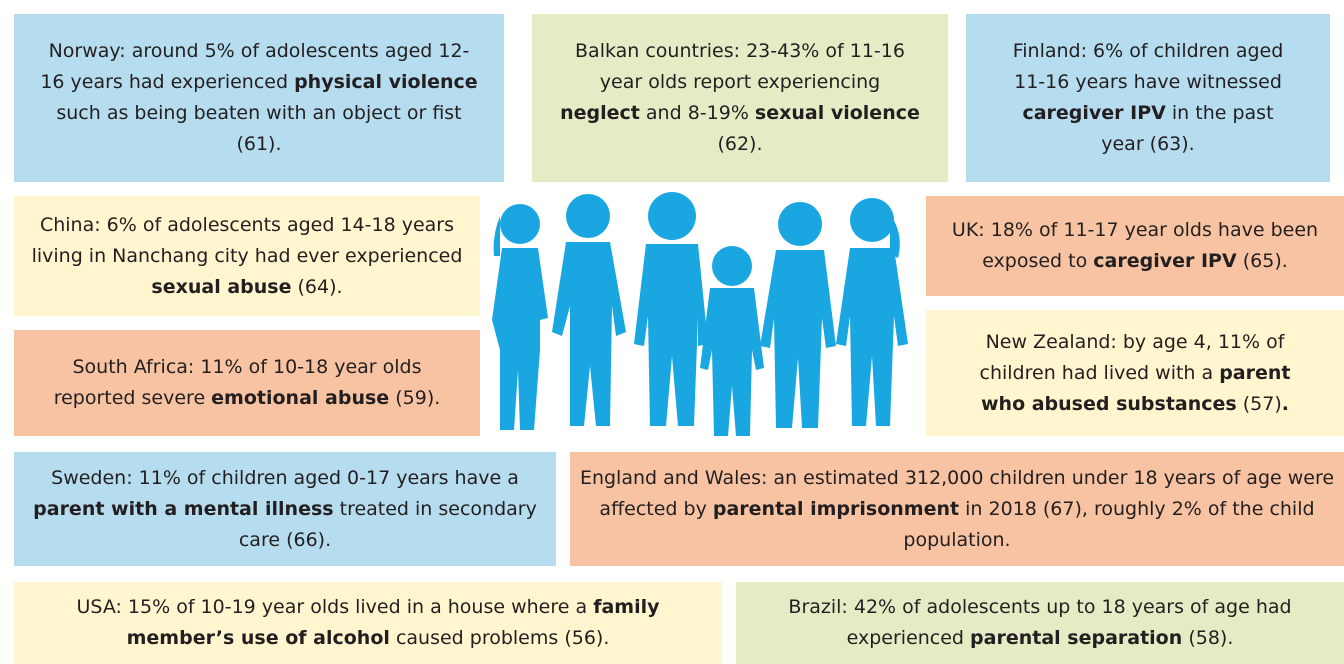  Describe the element at coordinates (837, 113) in the screenshot. I see `highlight-text: sexual violence` at that location.